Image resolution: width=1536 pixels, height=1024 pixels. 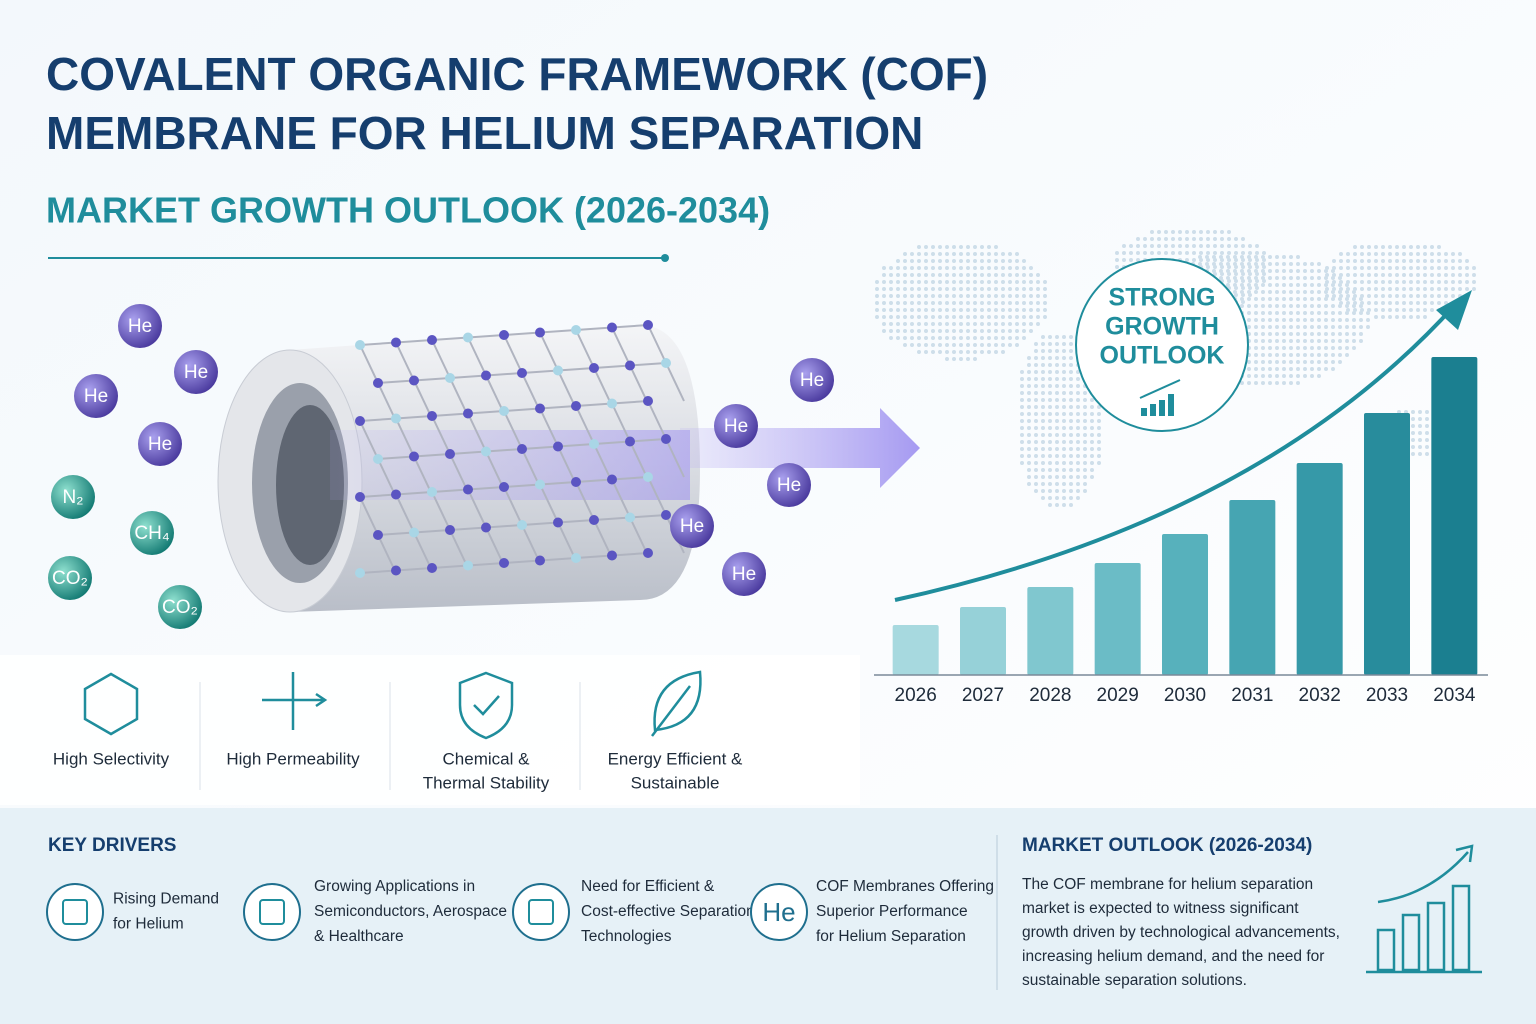 What do you see at coordinates (75, 912) in the screenshot?
I see `driver-icon-shape` at bounding box center [75, 912].